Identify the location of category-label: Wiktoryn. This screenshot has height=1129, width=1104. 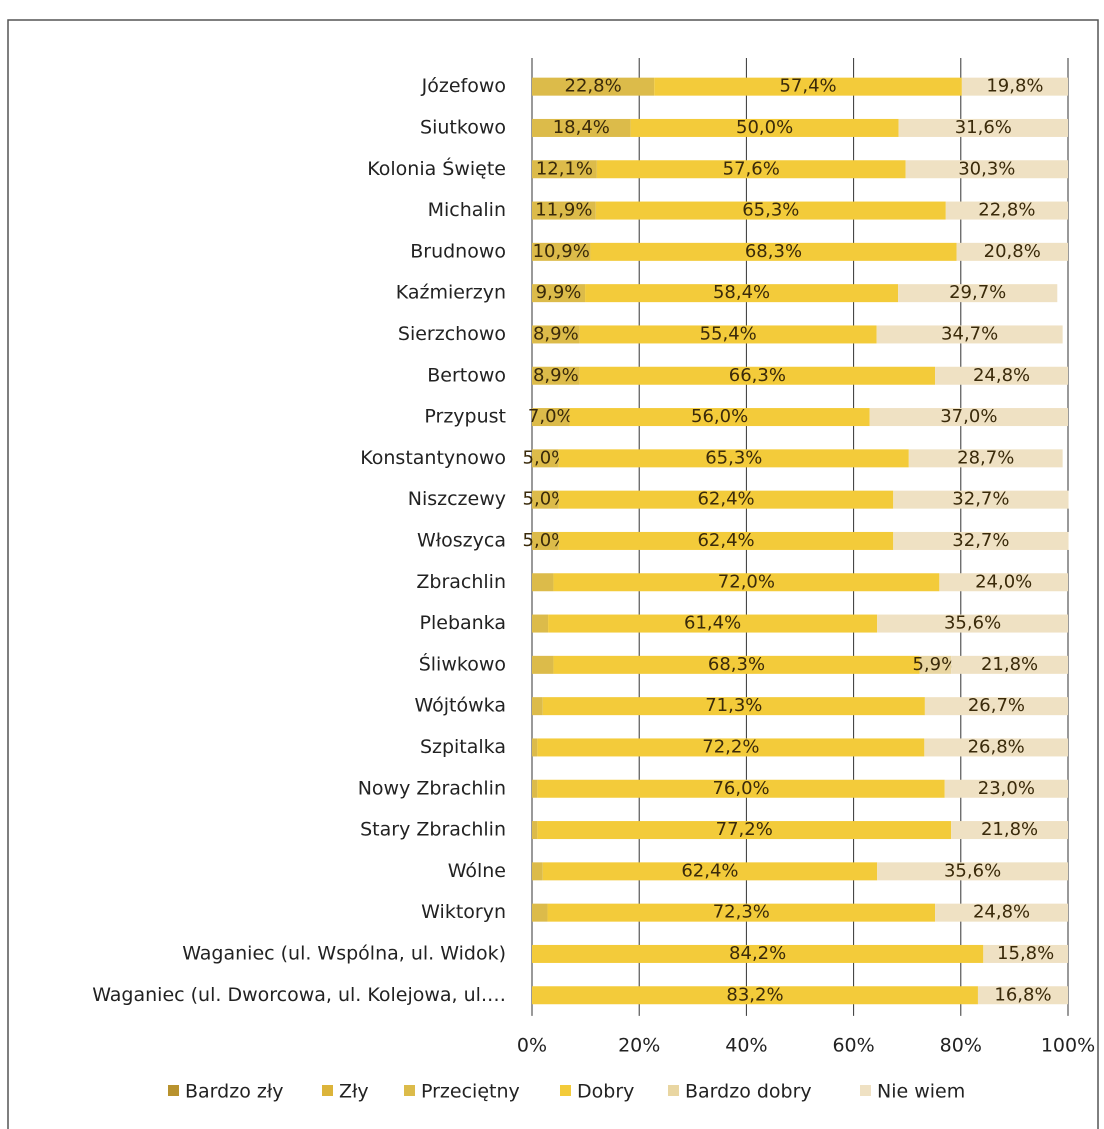
(463, 912).